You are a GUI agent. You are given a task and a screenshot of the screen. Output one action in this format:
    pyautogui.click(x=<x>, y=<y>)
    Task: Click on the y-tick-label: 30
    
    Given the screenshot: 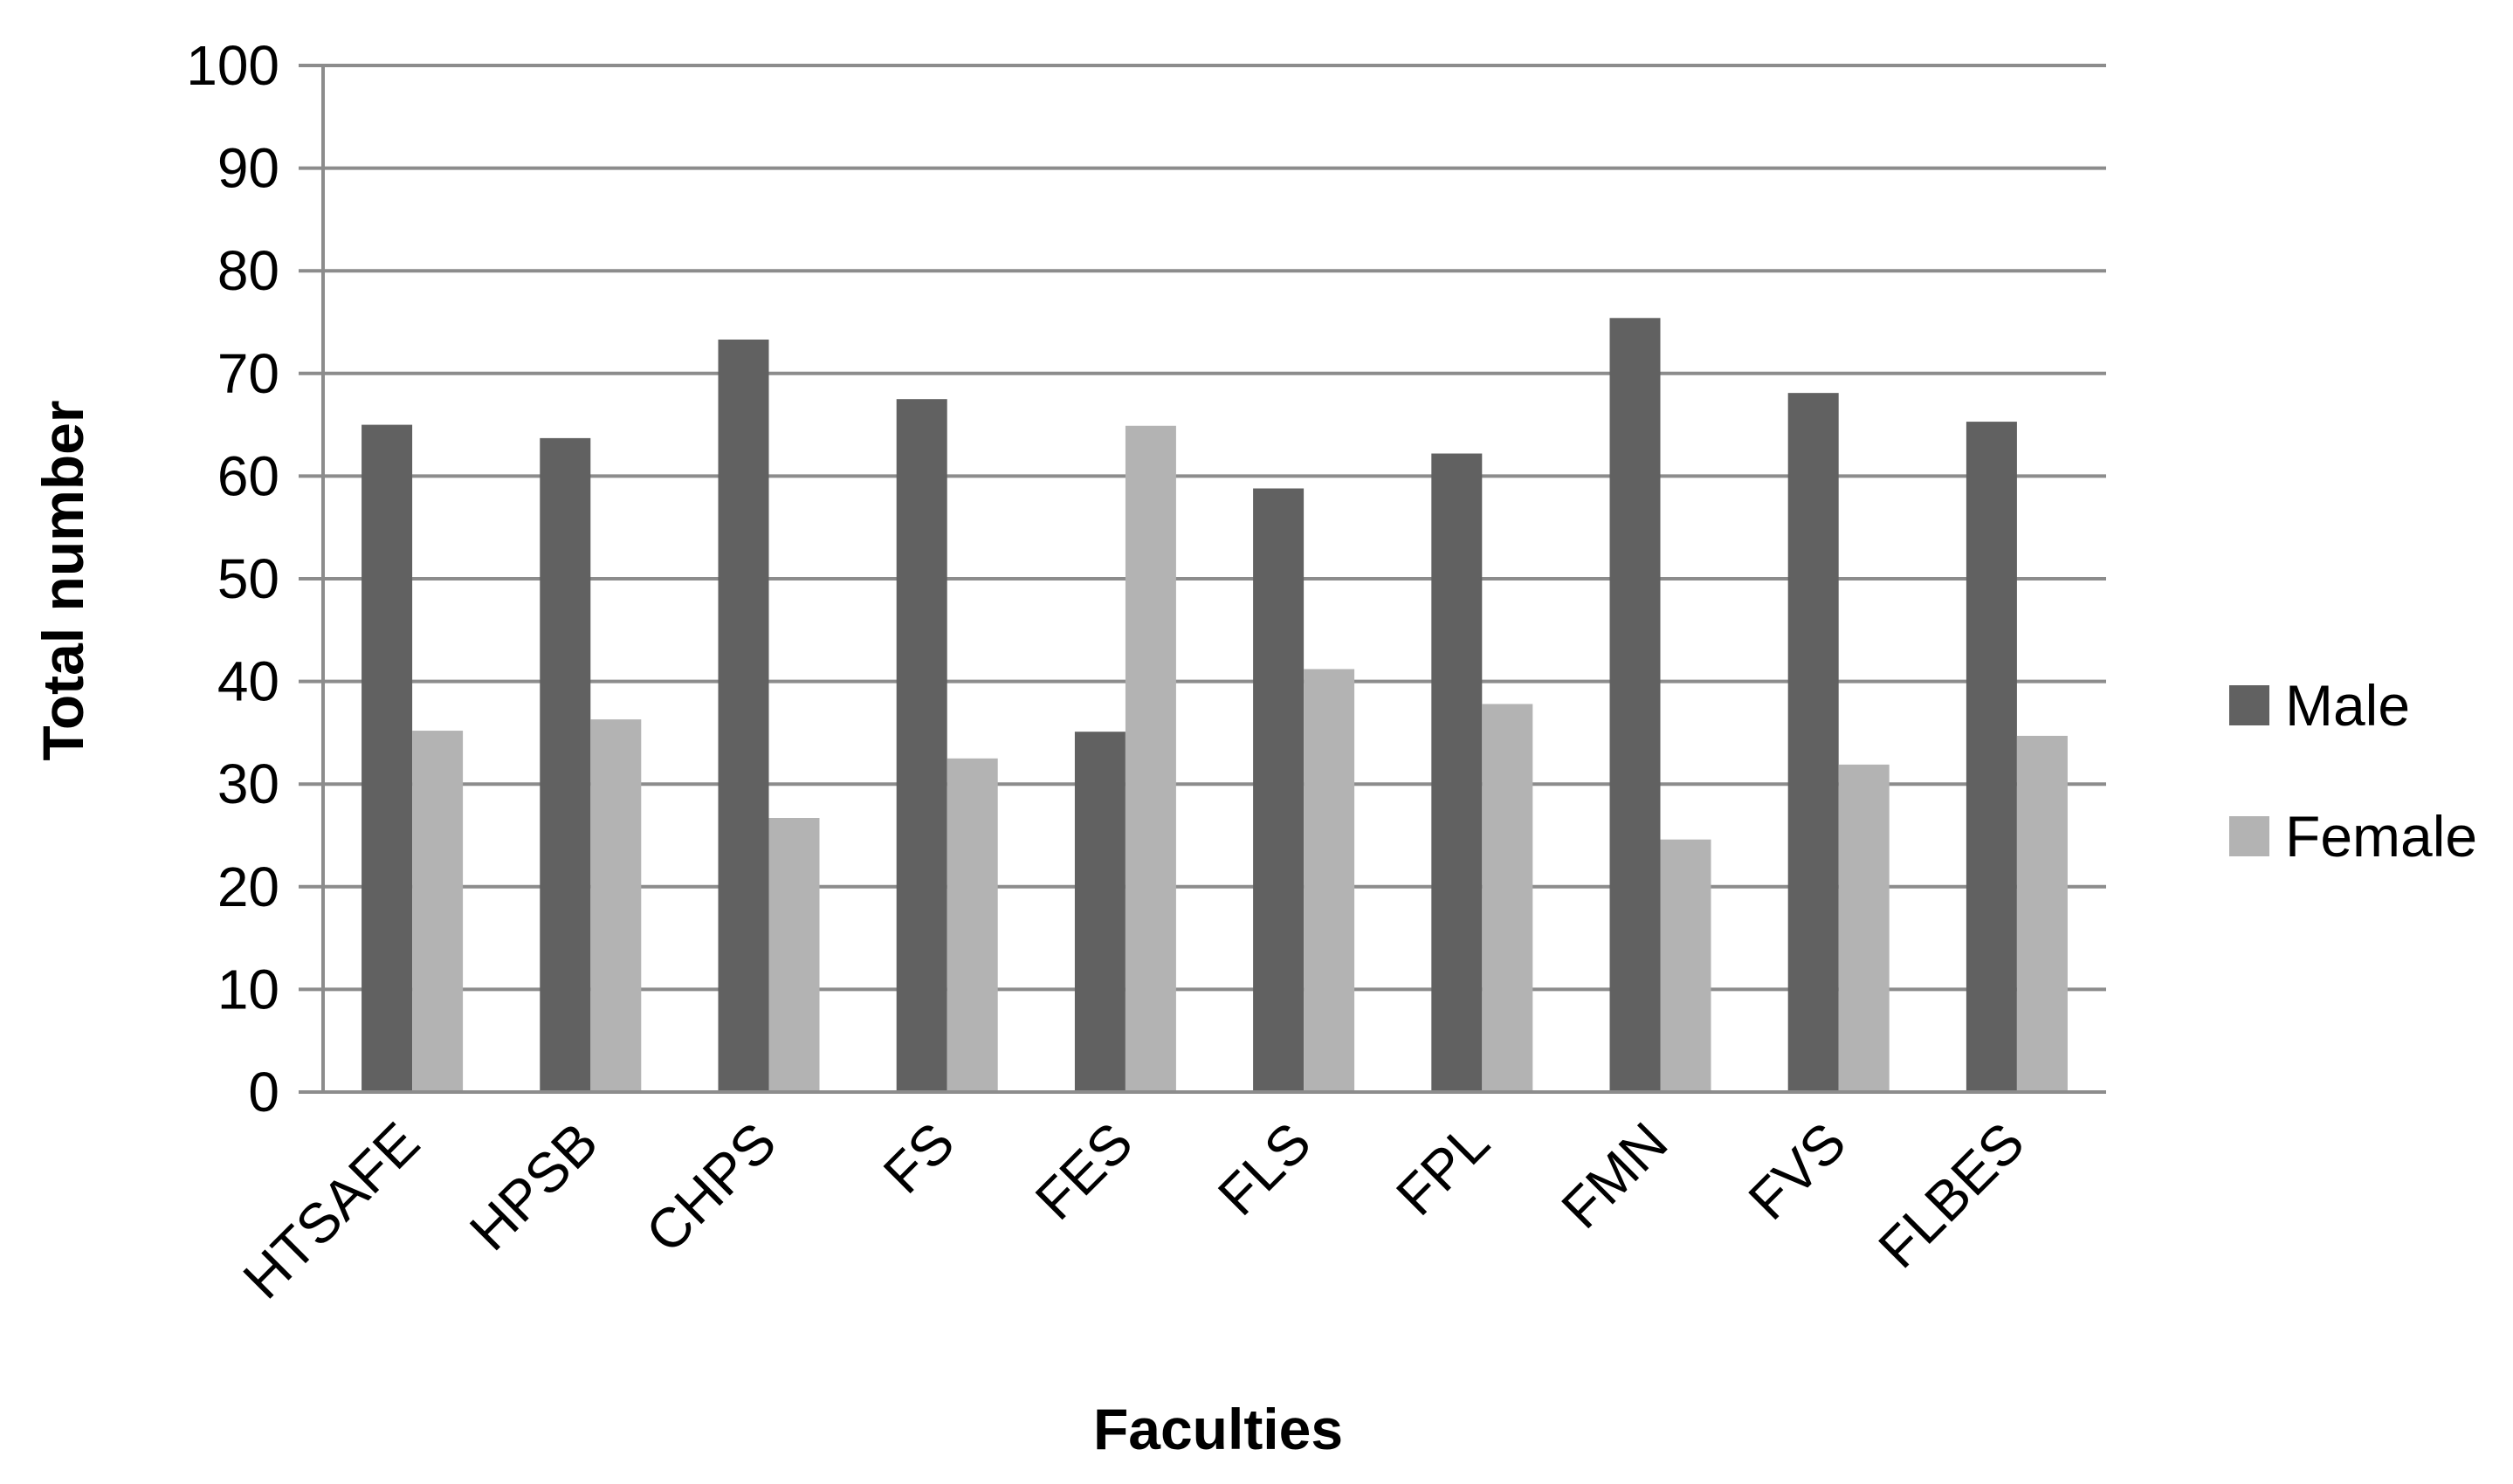 What is the action you would take?
    pyautogui.click(x=248, y=783)
    